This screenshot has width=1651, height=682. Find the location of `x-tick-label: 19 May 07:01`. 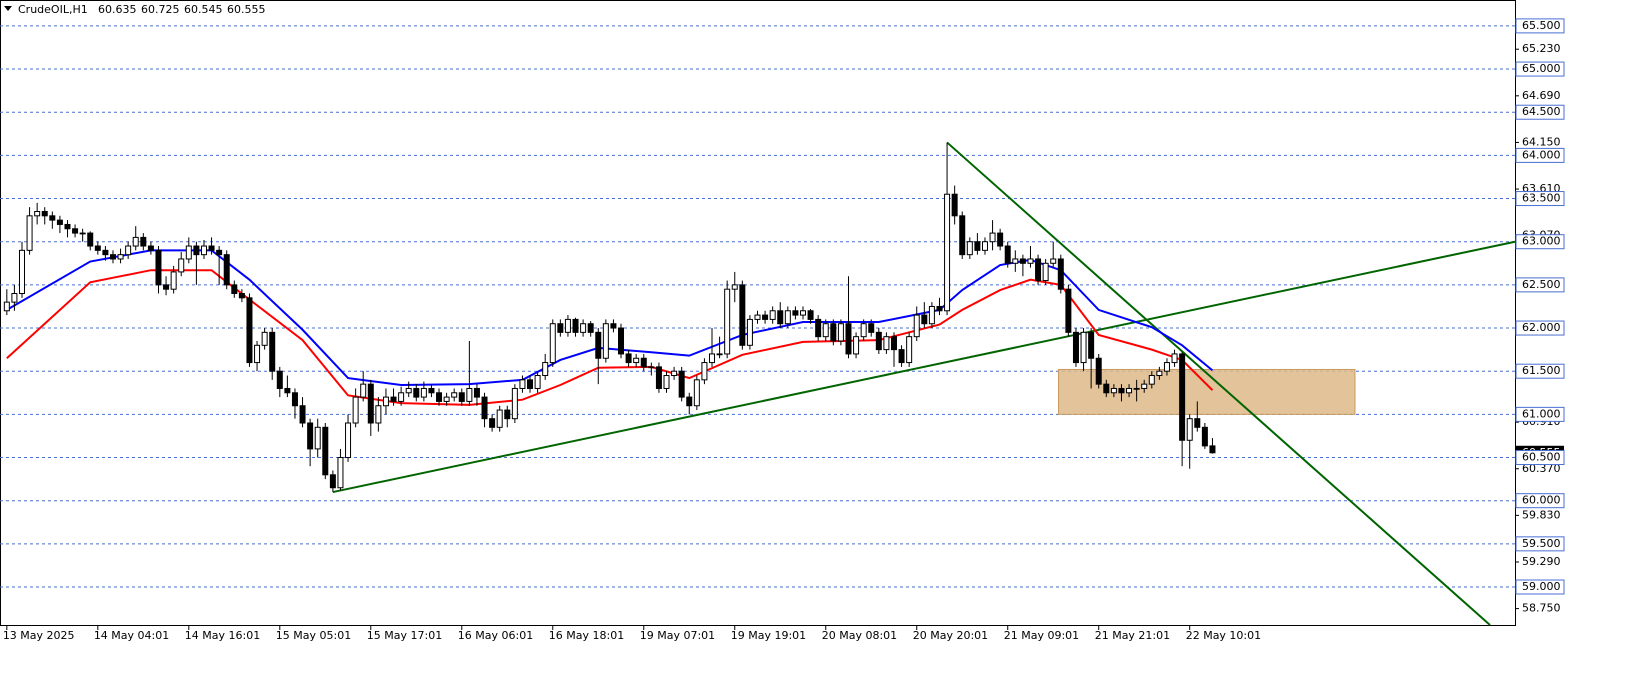

x-tick-label: 19 May 07:01 is located at coordinates (677, 635).